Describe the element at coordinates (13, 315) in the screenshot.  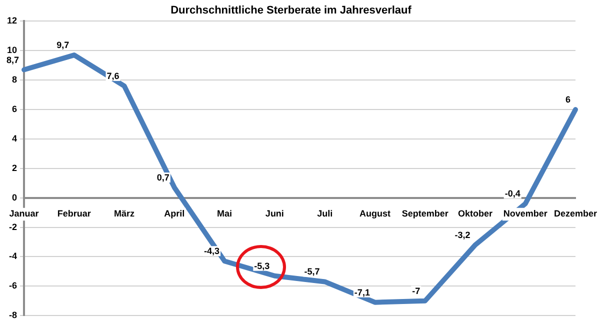
I see `y-tick-label: -8` at that location.